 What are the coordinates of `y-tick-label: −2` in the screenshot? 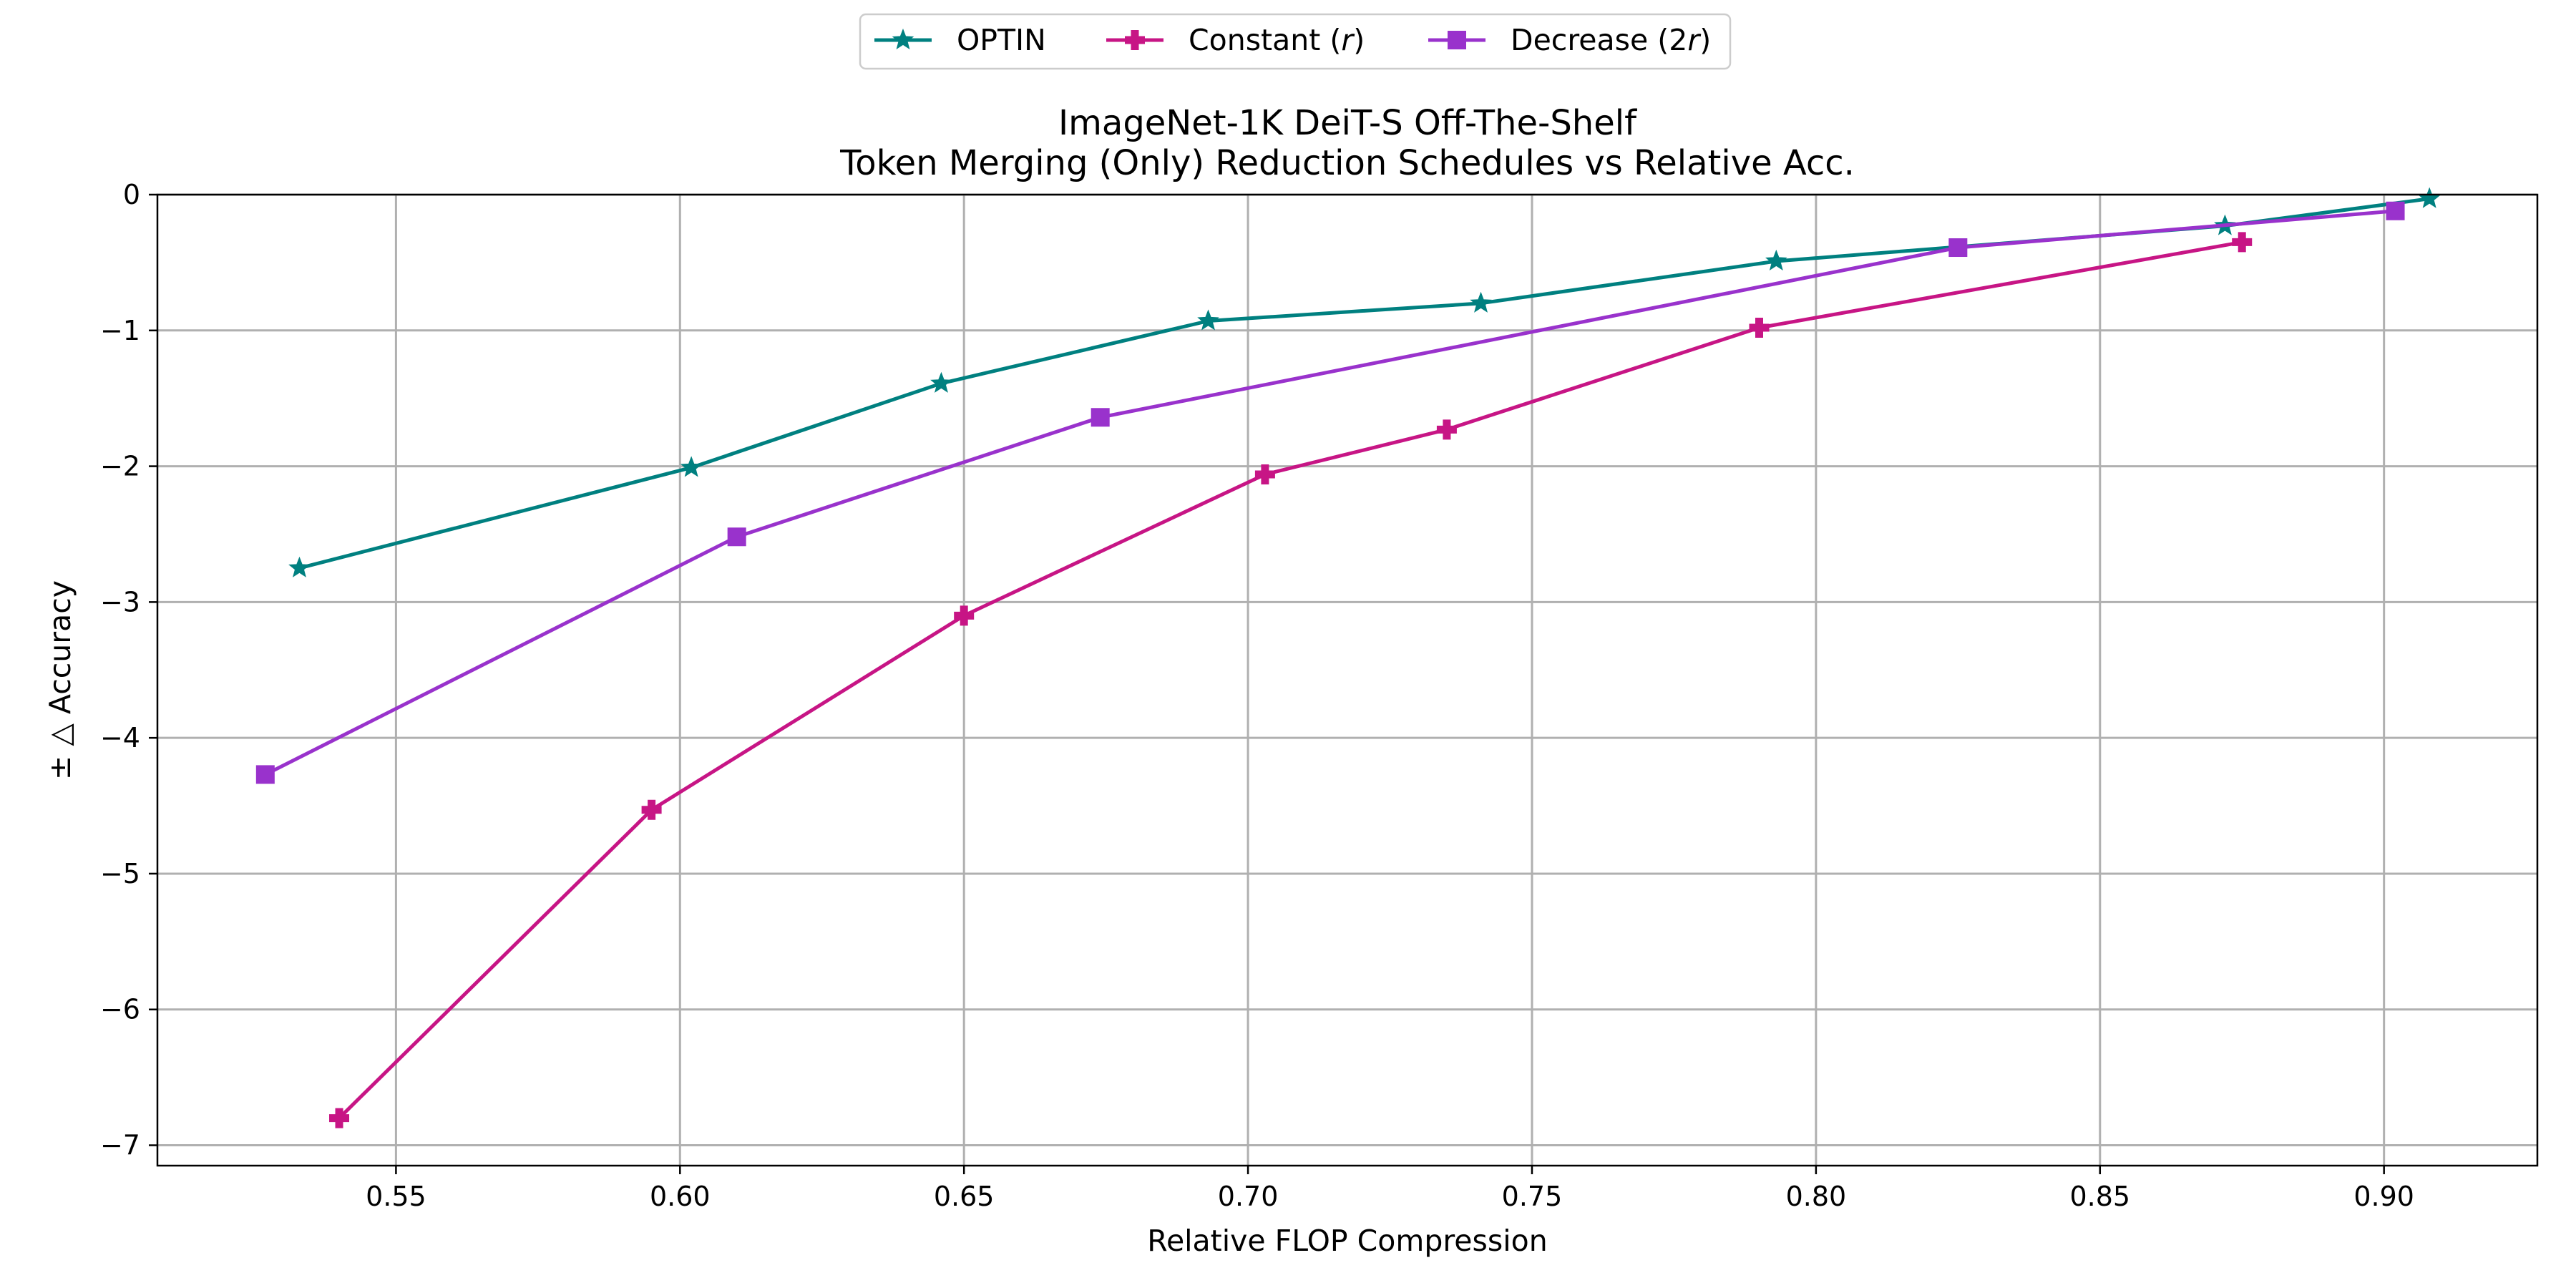 It's located at (120, 466).